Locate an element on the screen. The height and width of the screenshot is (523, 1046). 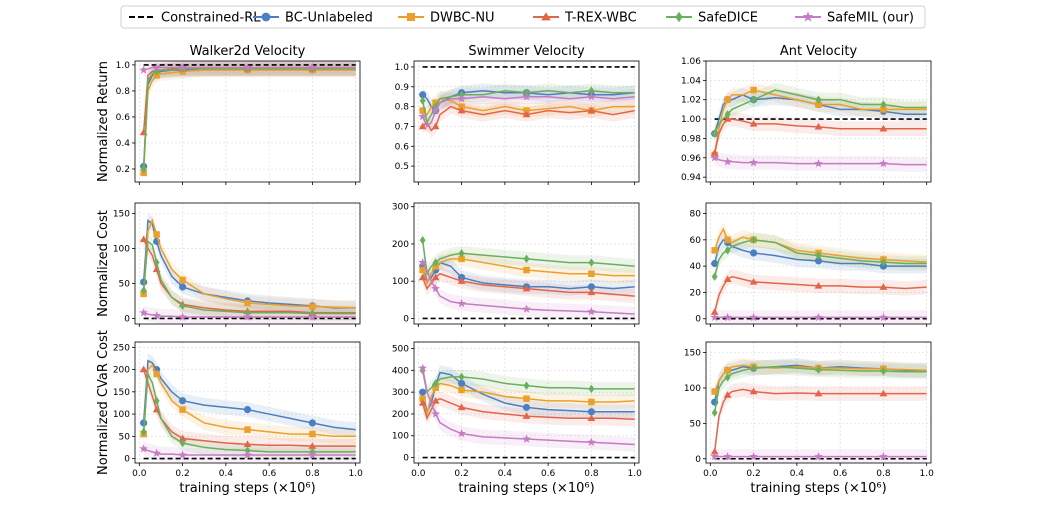
y-tick-label: 40 is located at coordinates (696, 267).